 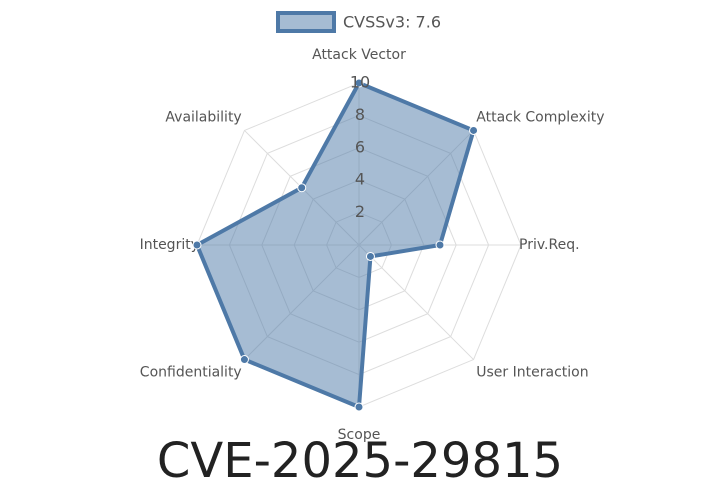 What do you see at coordinates (360, 211) in the screenshot?
I see `r-tick-label: 2` at bounding box center [360, 211].